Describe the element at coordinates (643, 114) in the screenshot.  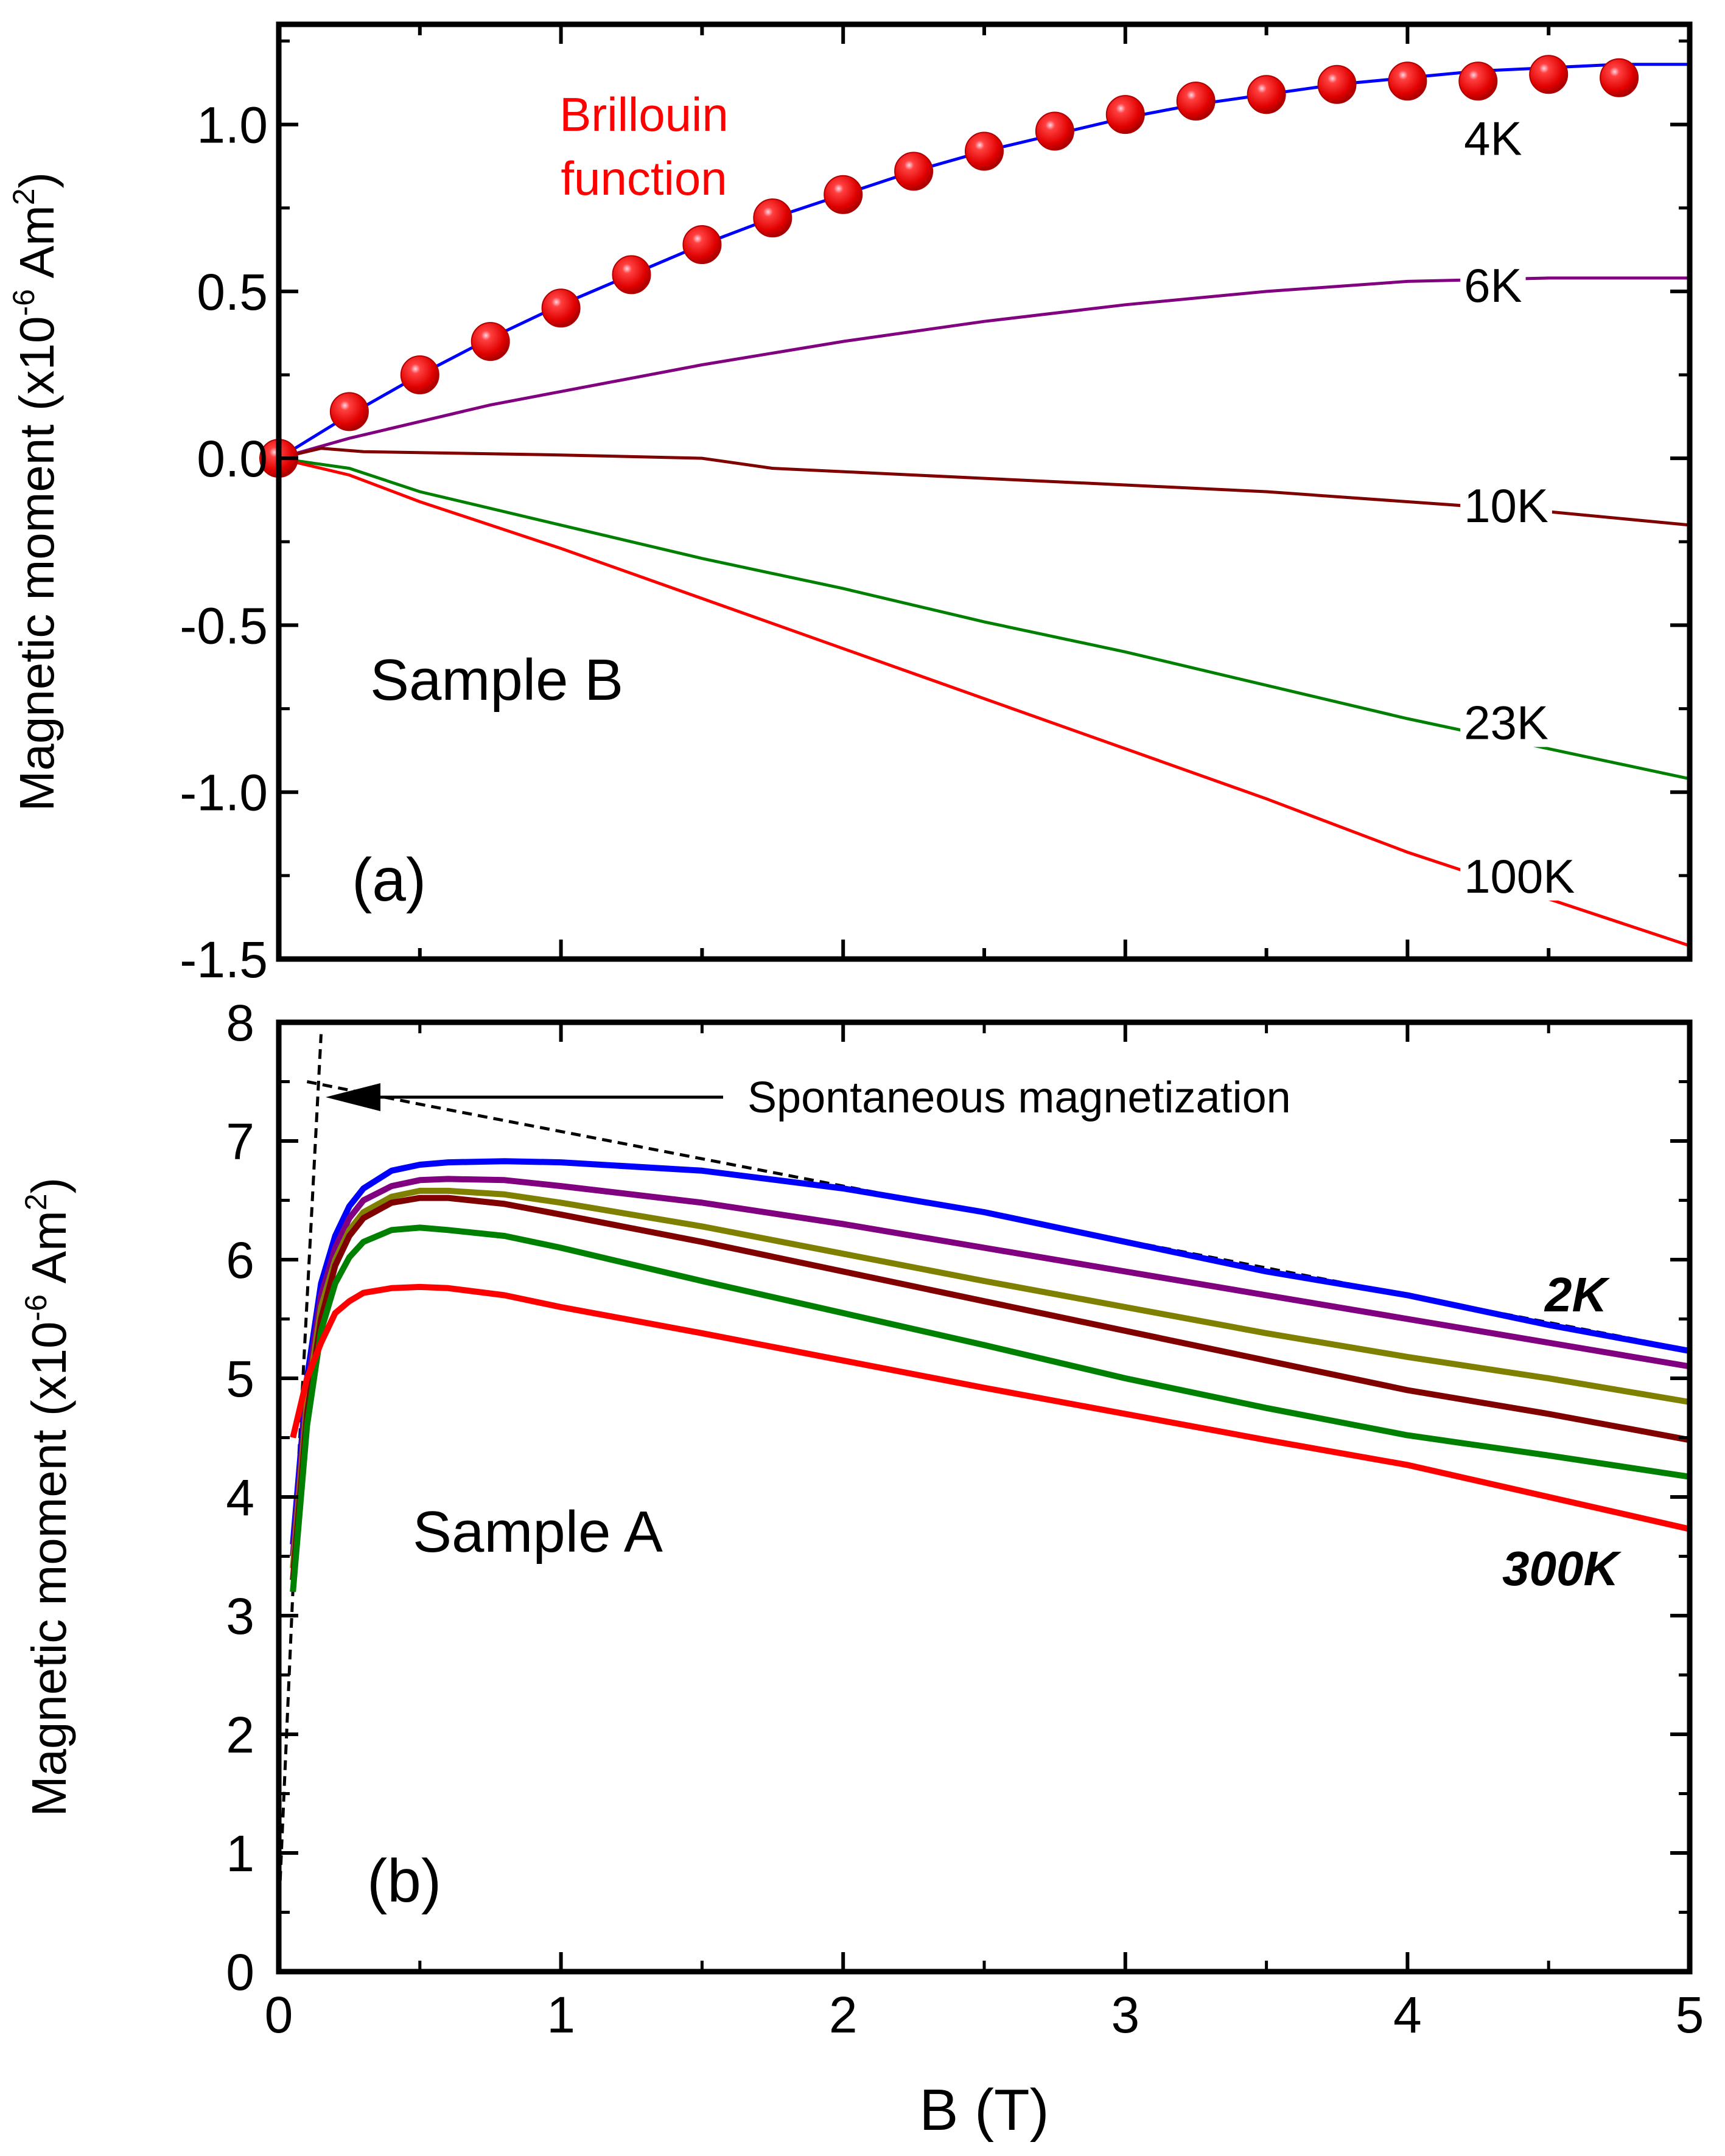
I see `brillouin-annotation-line1: Brillouin` at that location.